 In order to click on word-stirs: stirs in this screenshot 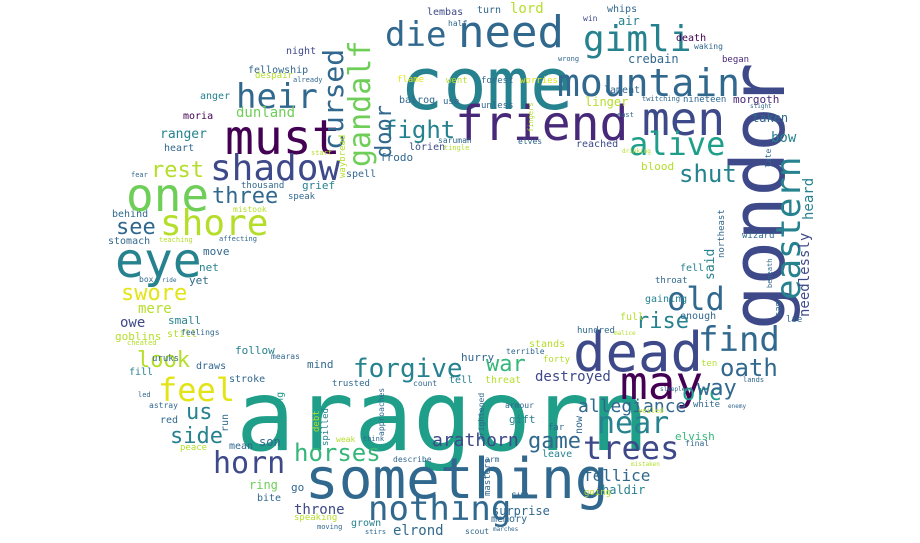, I will do `click(376, 532)`.